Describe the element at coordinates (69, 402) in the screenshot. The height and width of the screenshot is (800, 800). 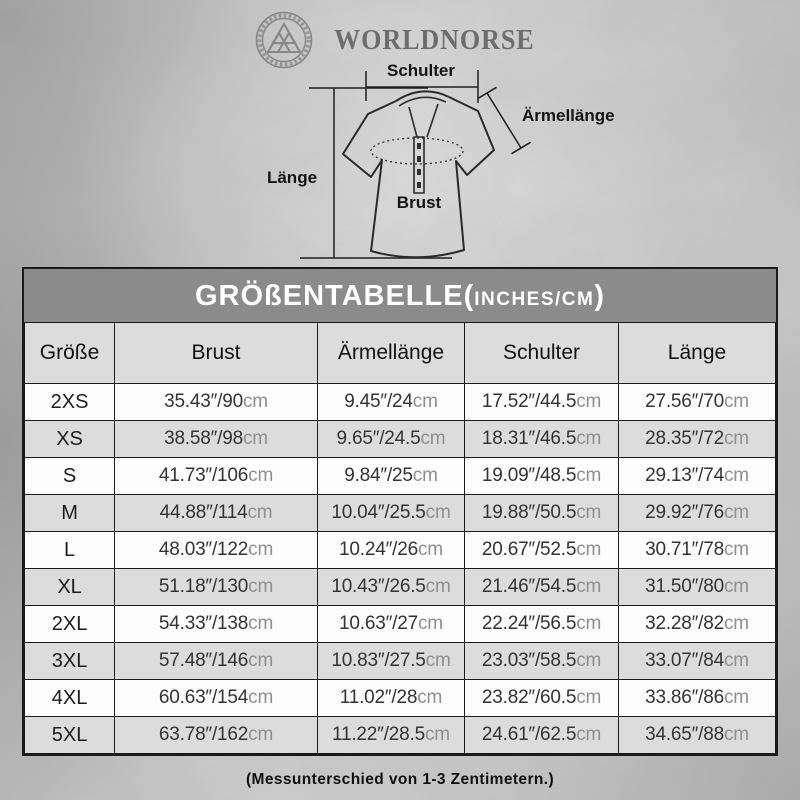
I see `cell-size: 2XS` at that location.